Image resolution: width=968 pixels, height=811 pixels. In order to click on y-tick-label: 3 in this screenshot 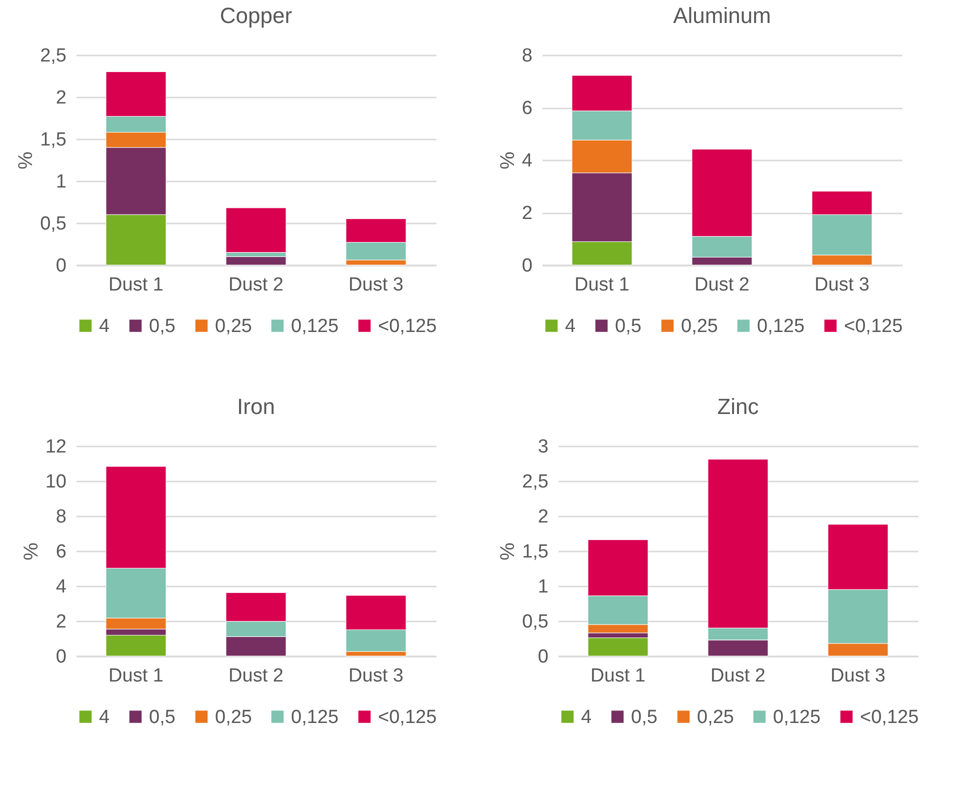, I will do `click(543, 447)`.